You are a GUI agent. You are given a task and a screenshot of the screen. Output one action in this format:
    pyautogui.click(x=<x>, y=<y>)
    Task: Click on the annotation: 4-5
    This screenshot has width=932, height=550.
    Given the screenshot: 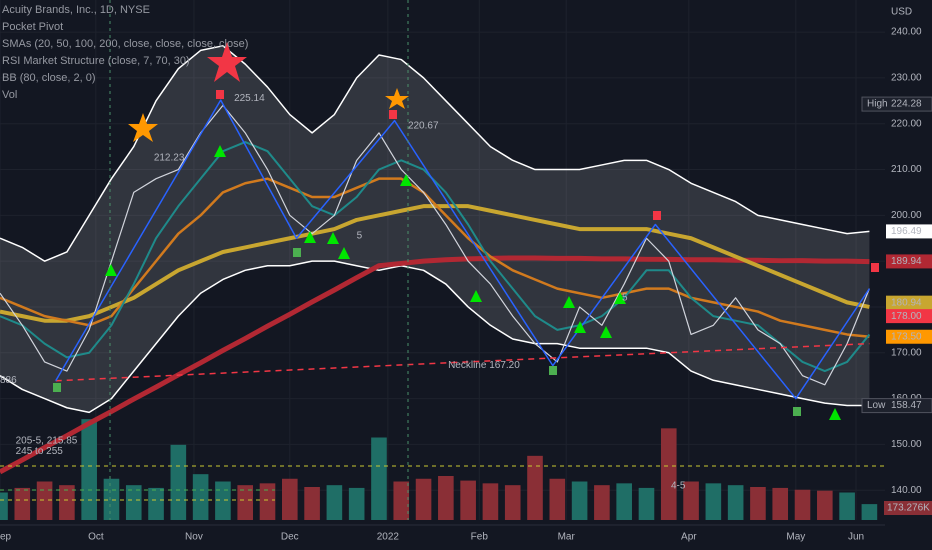 What is the action you would take?
    pyautogui.click(x=678, y=485)
    